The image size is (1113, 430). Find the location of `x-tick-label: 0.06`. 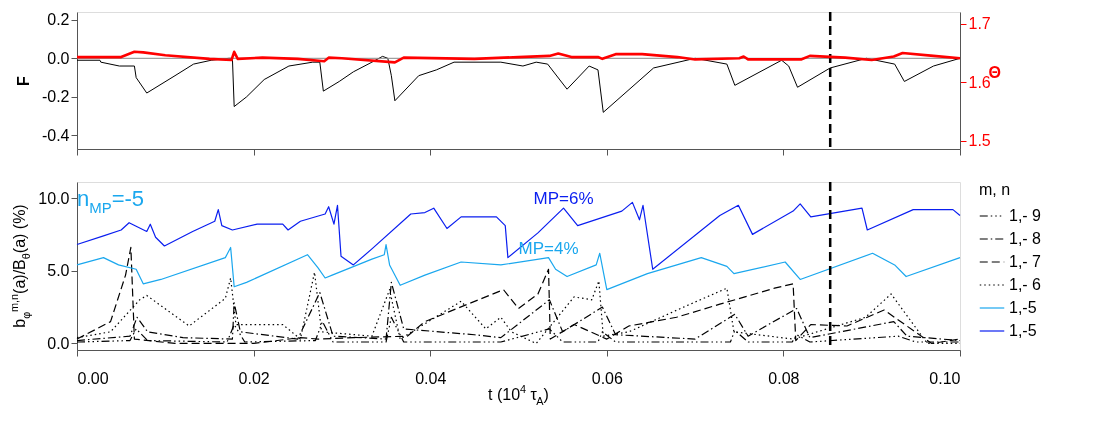

x-tick-label: 0.06 is located at coordinates (607, 378).